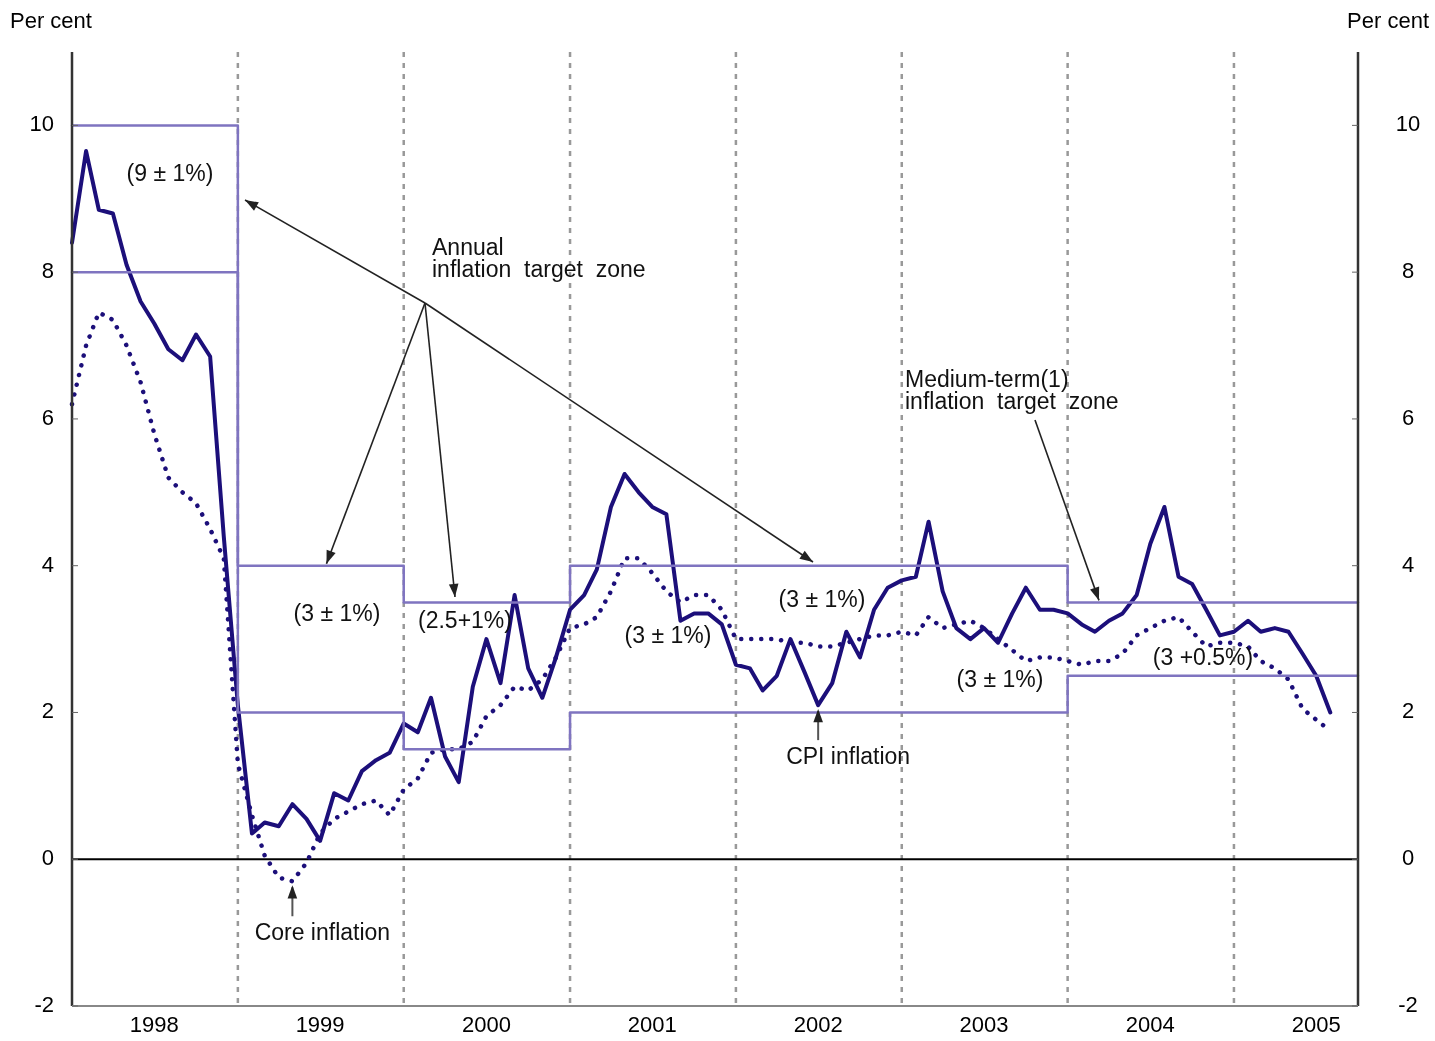  Describe the element at coordinates (1408, 270) in the screenshot. I see `y2-tick-label: 8` at that location.